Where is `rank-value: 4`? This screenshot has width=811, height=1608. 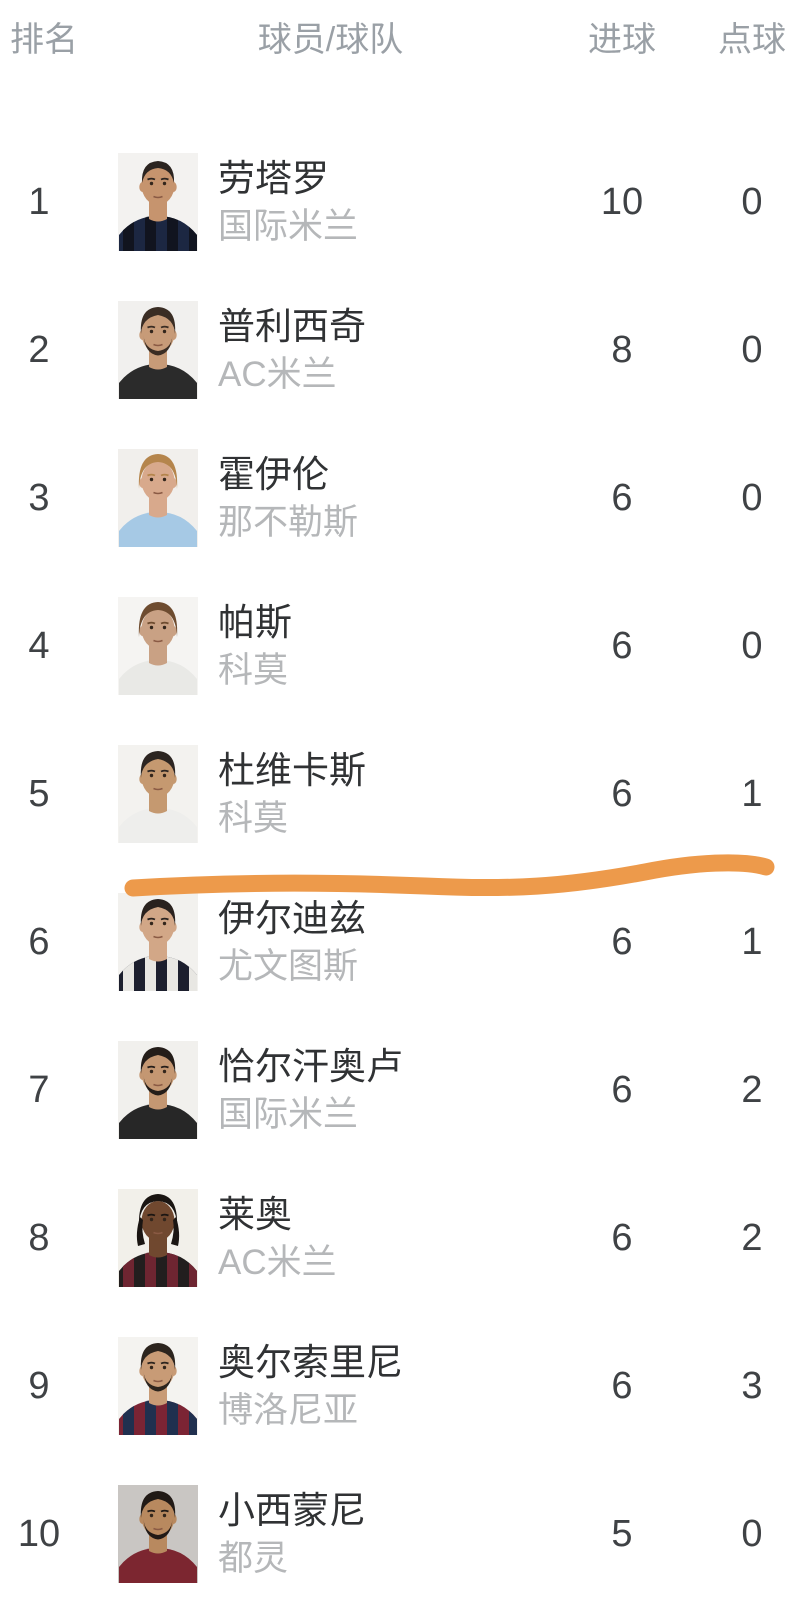 rank-value: 4 is located at coordinates (39, 645).